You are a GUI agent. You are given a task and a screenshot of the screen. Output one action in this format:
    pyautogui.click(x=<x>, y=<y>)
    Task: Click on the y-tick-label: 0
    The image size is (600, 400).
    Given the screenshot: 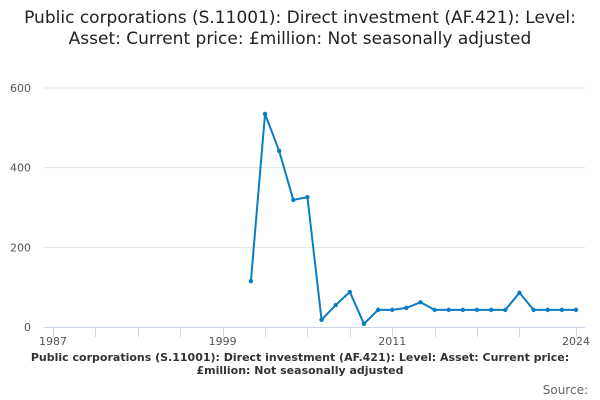 What is the action you would take?
    pyautogui.click(x=27, y=327)
    